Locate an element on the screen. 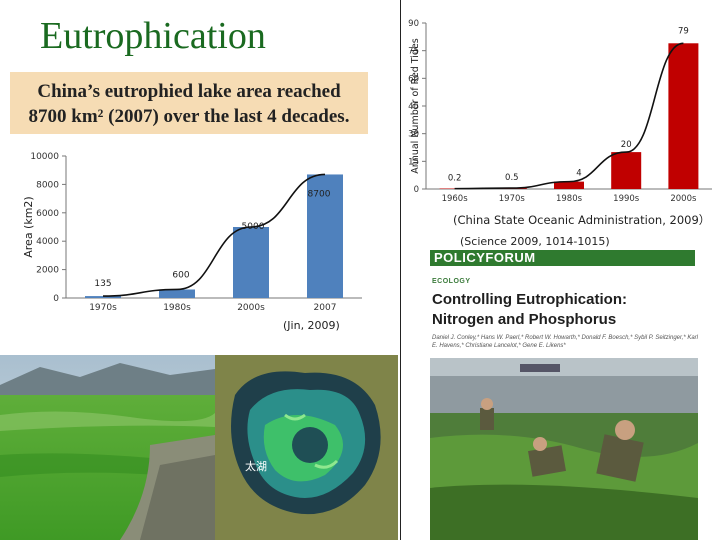 The width and height of the screenshot is (720, 540). data-label: 135 is located at coordinates (102, 284).